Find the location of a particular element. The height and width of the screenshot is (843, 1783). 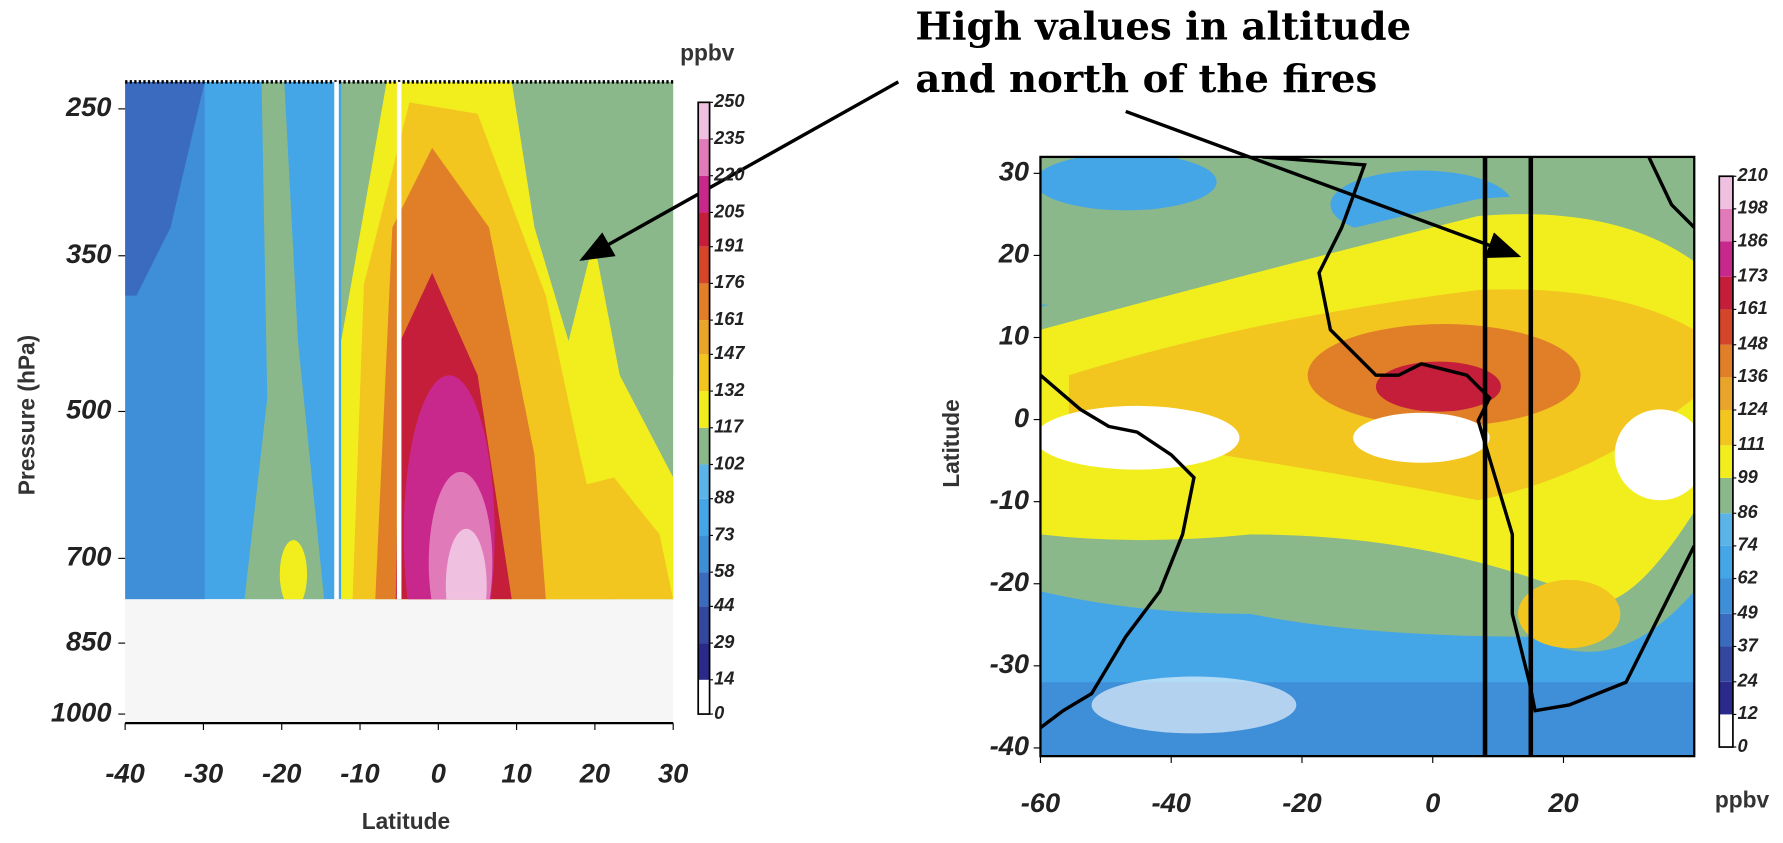

colorbar-tick-label: 136 is located at coordinates (1752, 376).